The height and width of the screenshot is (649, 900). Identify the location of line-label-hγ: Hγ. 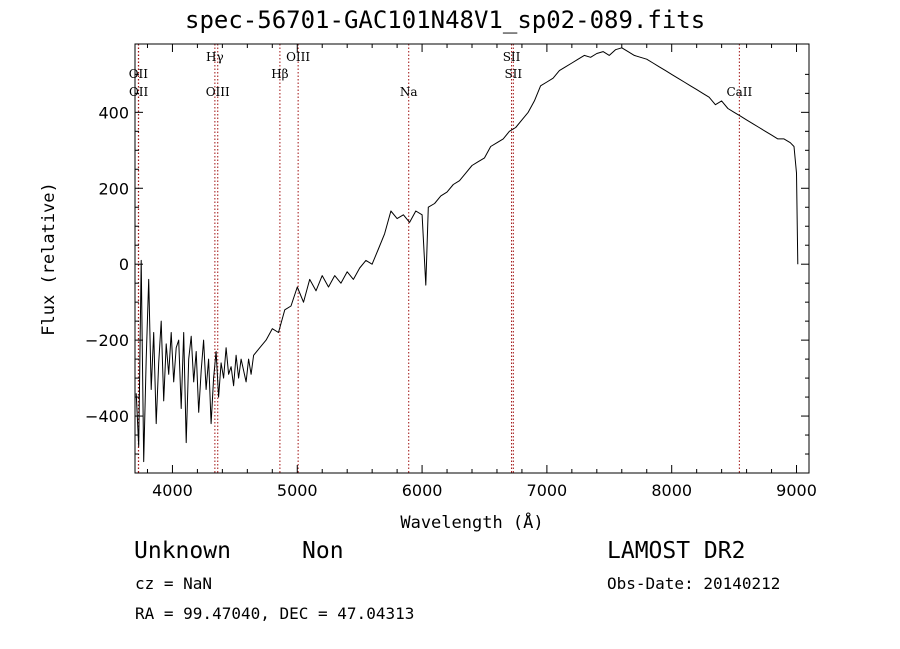
(215, 57).